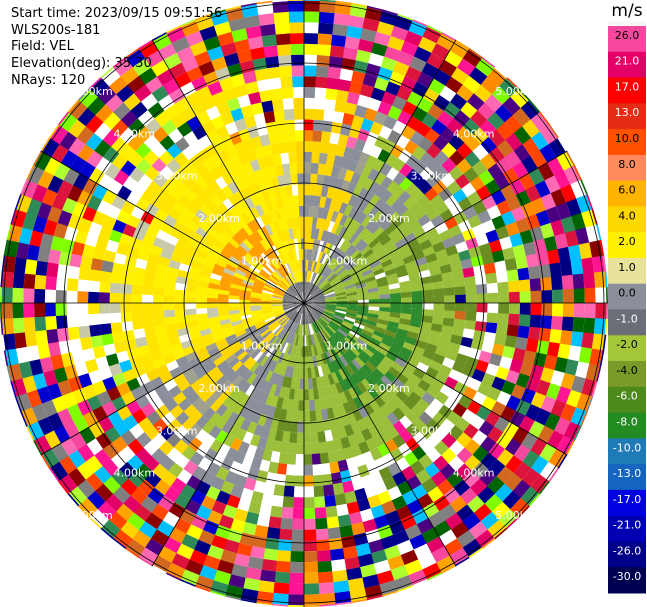 This screenshot has width=647, height=607. I want to click on colorbar-tick-label: -6.0, so click(626, 396).